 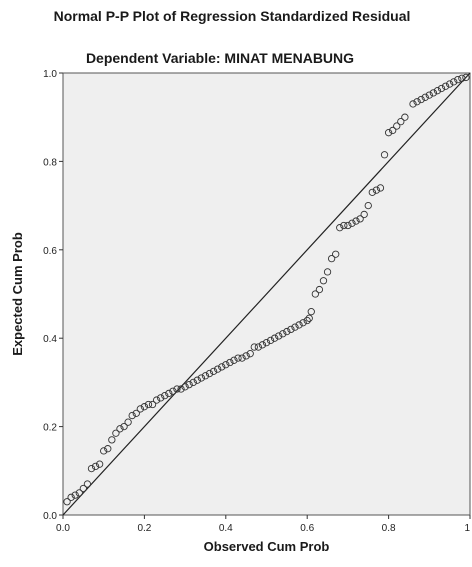 What do you see at coordinates (389, 528) in the screenshot?
I see `x-tick-label: 0.8` at bounding box center [389, 528].